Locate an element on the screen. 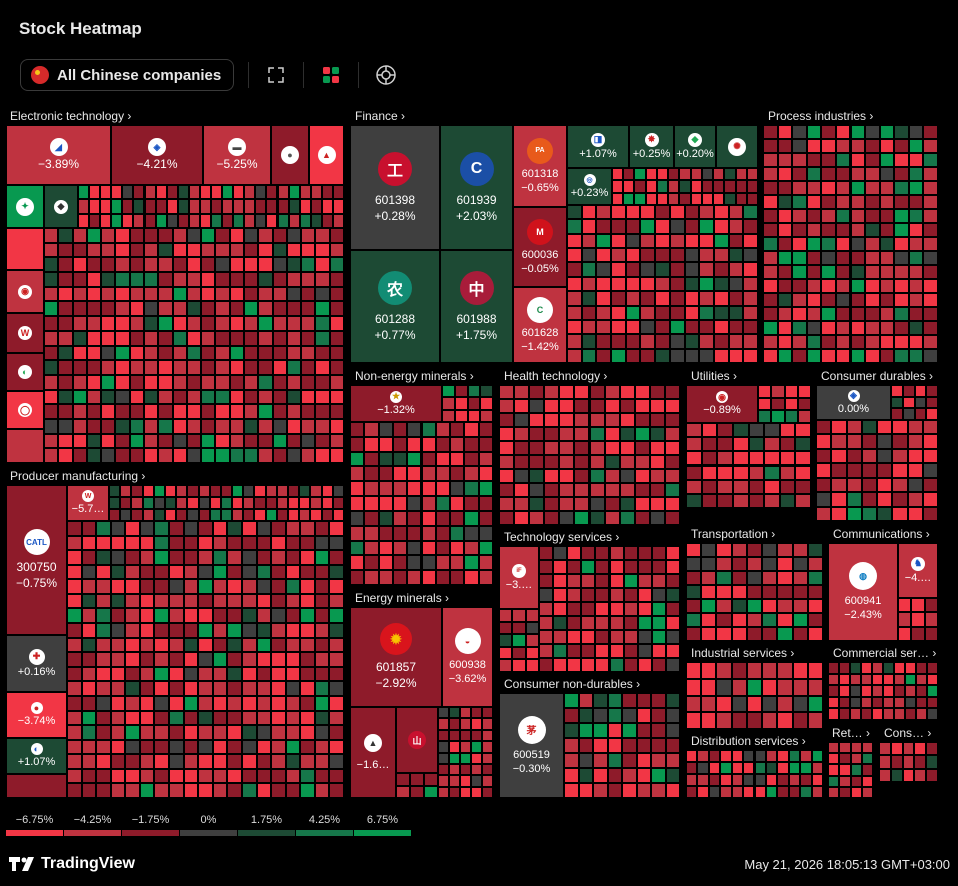 The height and width of the screenshot is (886, 958). sector-label-industrial-services: Industrial services › is located at coordinates (743, 653).